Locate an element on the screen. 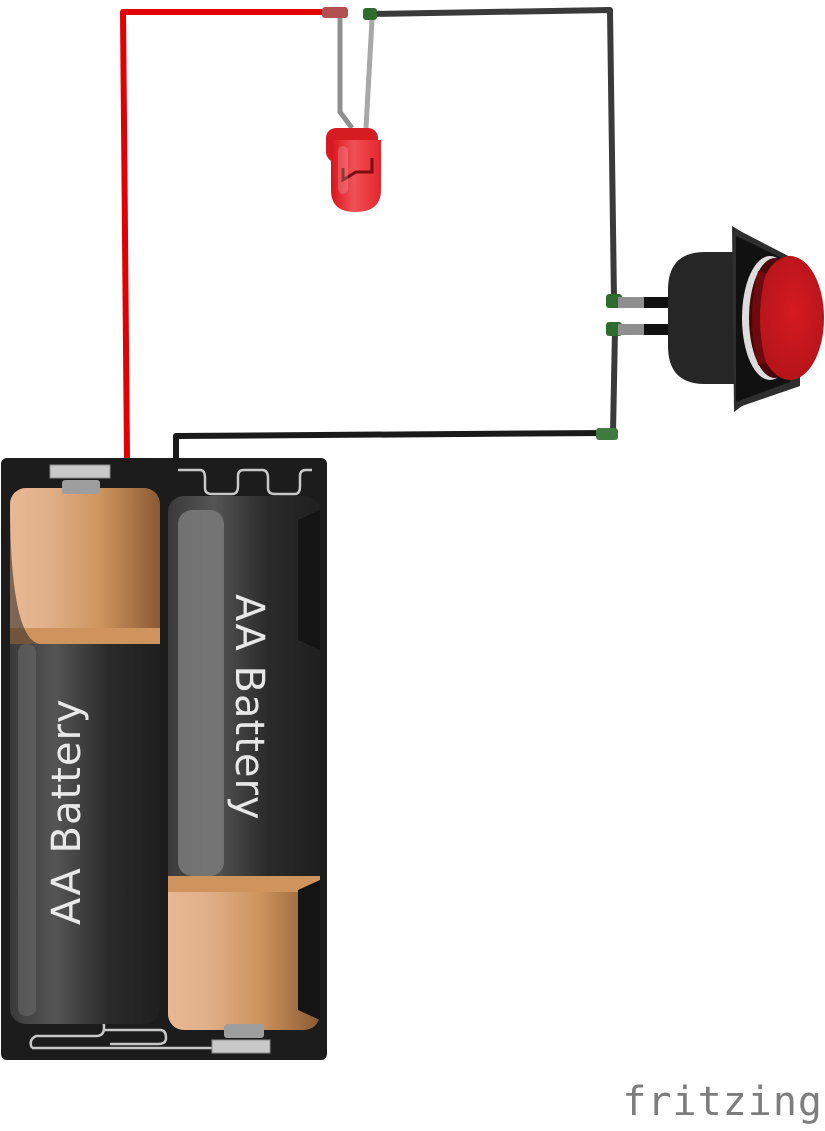 This screenshot has width=825, height=1131. battery-cell-1-label: AA Battery is located at coordinates (67, 811).